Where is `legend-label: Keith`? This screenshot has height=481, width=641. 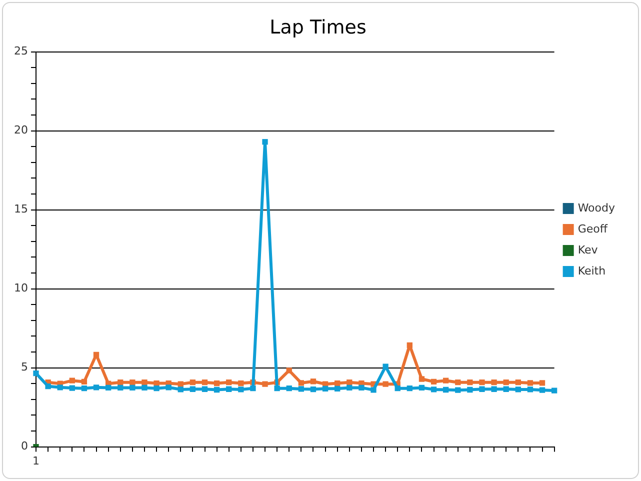
legend-label: Keith is located at coordinates (592, 271).